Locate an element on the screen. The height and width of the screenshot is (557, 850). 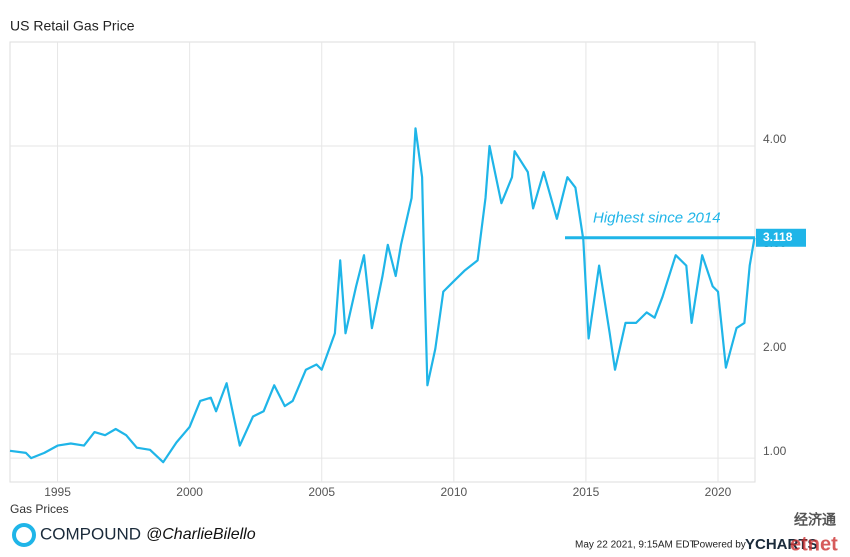
value-badge is located at coordinates (781, 237).